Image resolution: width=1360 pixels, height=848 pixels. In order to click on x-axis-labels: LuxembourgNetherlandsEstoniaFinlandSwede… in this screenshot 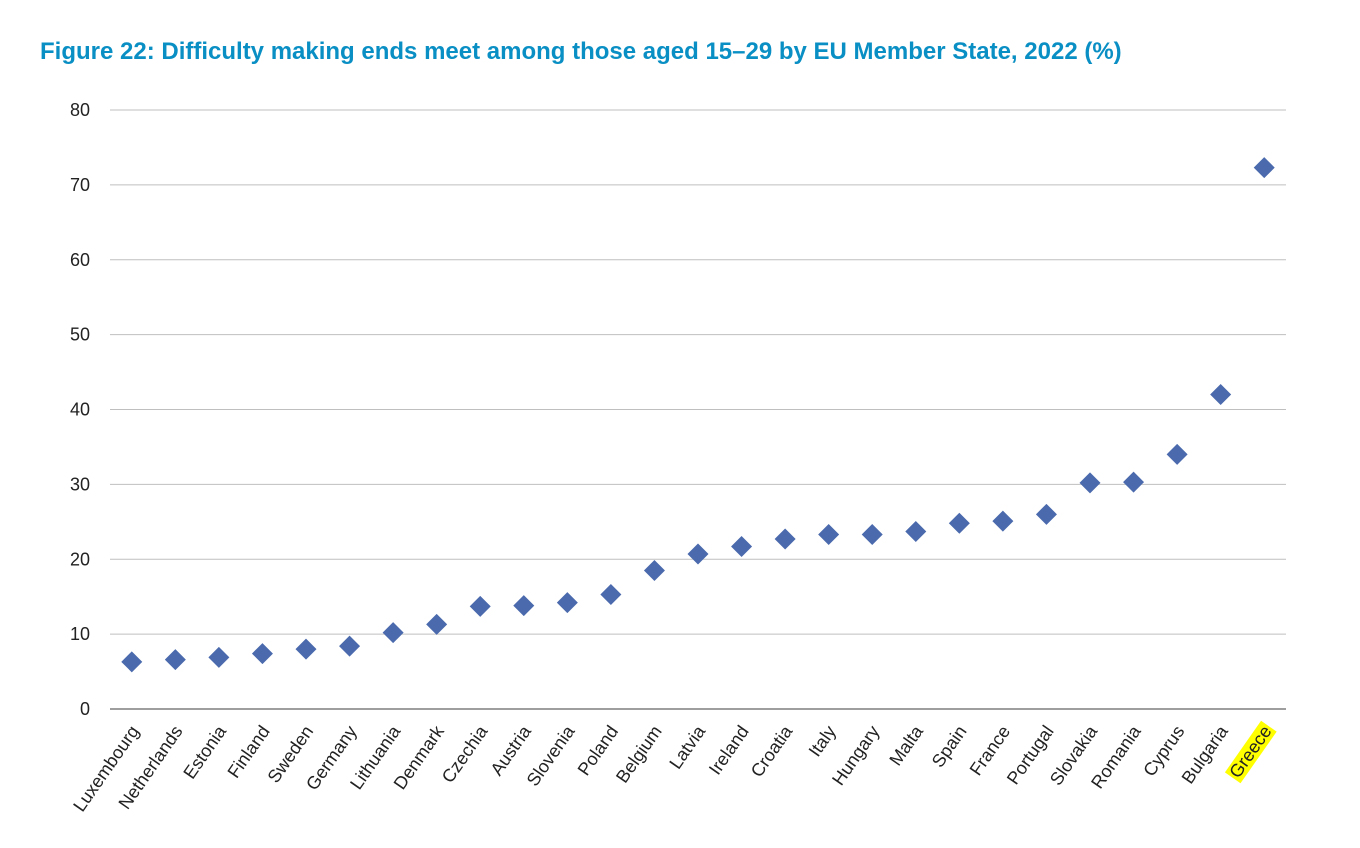, I will do `click(673, 767)`.